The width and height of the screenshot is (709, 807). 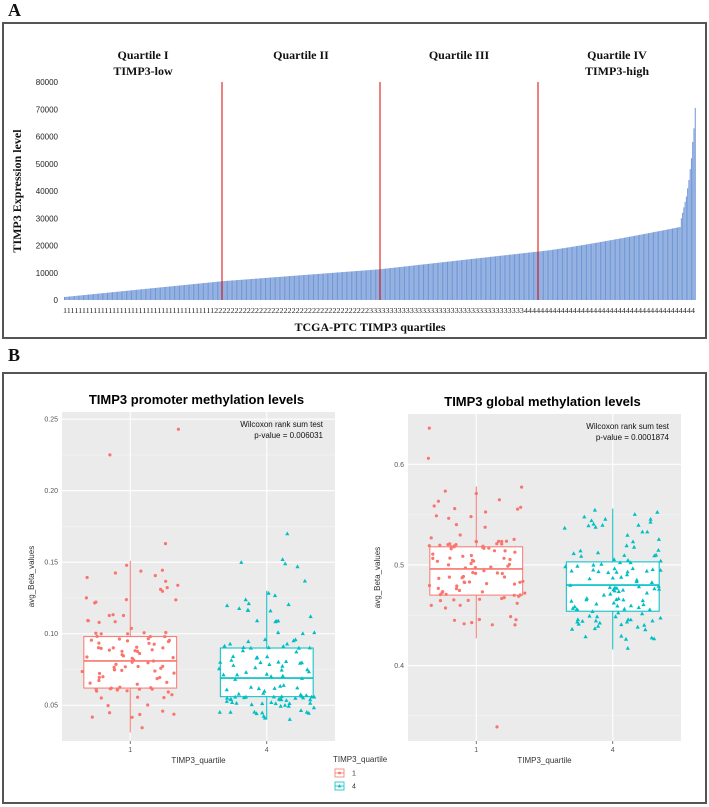 I want to click on y-tick-label: 0.4, so click(x=399, y=666).